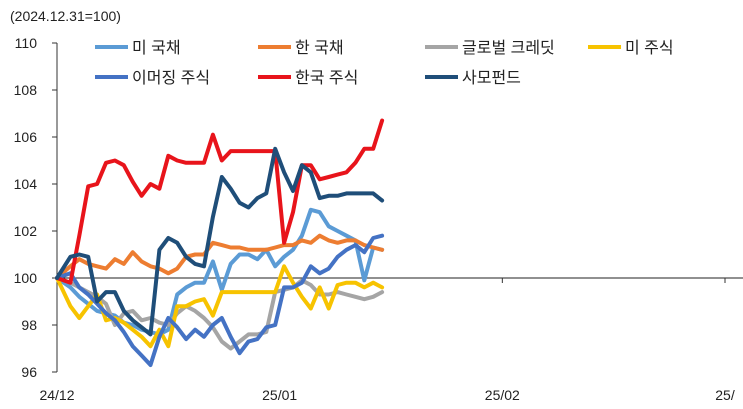 This screenshot has height=409, width=743. I want to click on legend-item: 사모펀드, so click(473, 78).